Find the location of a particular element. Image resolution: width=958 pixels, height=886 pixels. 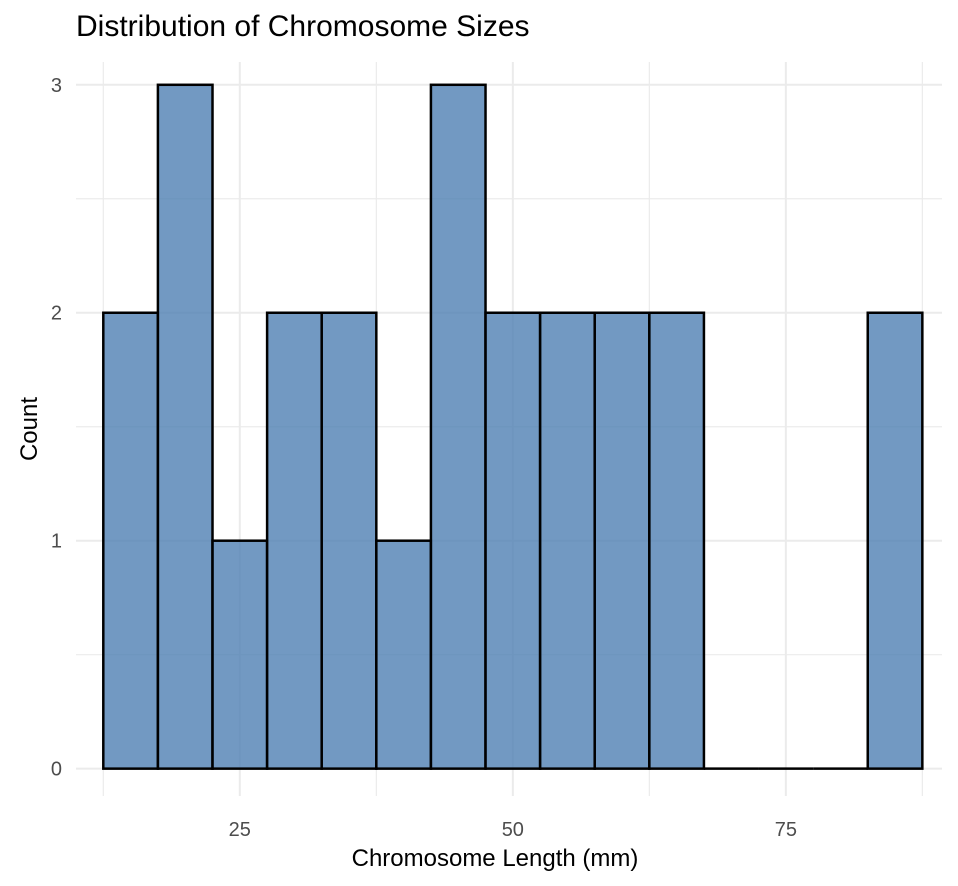

chart-title: Distribution of Chromosome Sizes is located at coordinates (303, 26).